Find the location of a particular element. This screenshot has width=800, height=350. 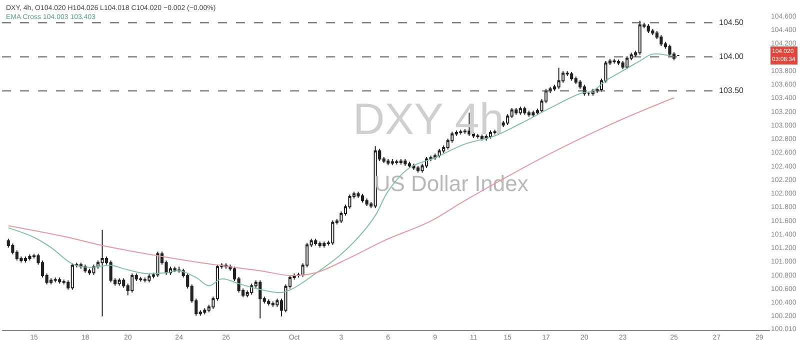

ref-line-label: 104.50 is located at coordinates (731, 22).